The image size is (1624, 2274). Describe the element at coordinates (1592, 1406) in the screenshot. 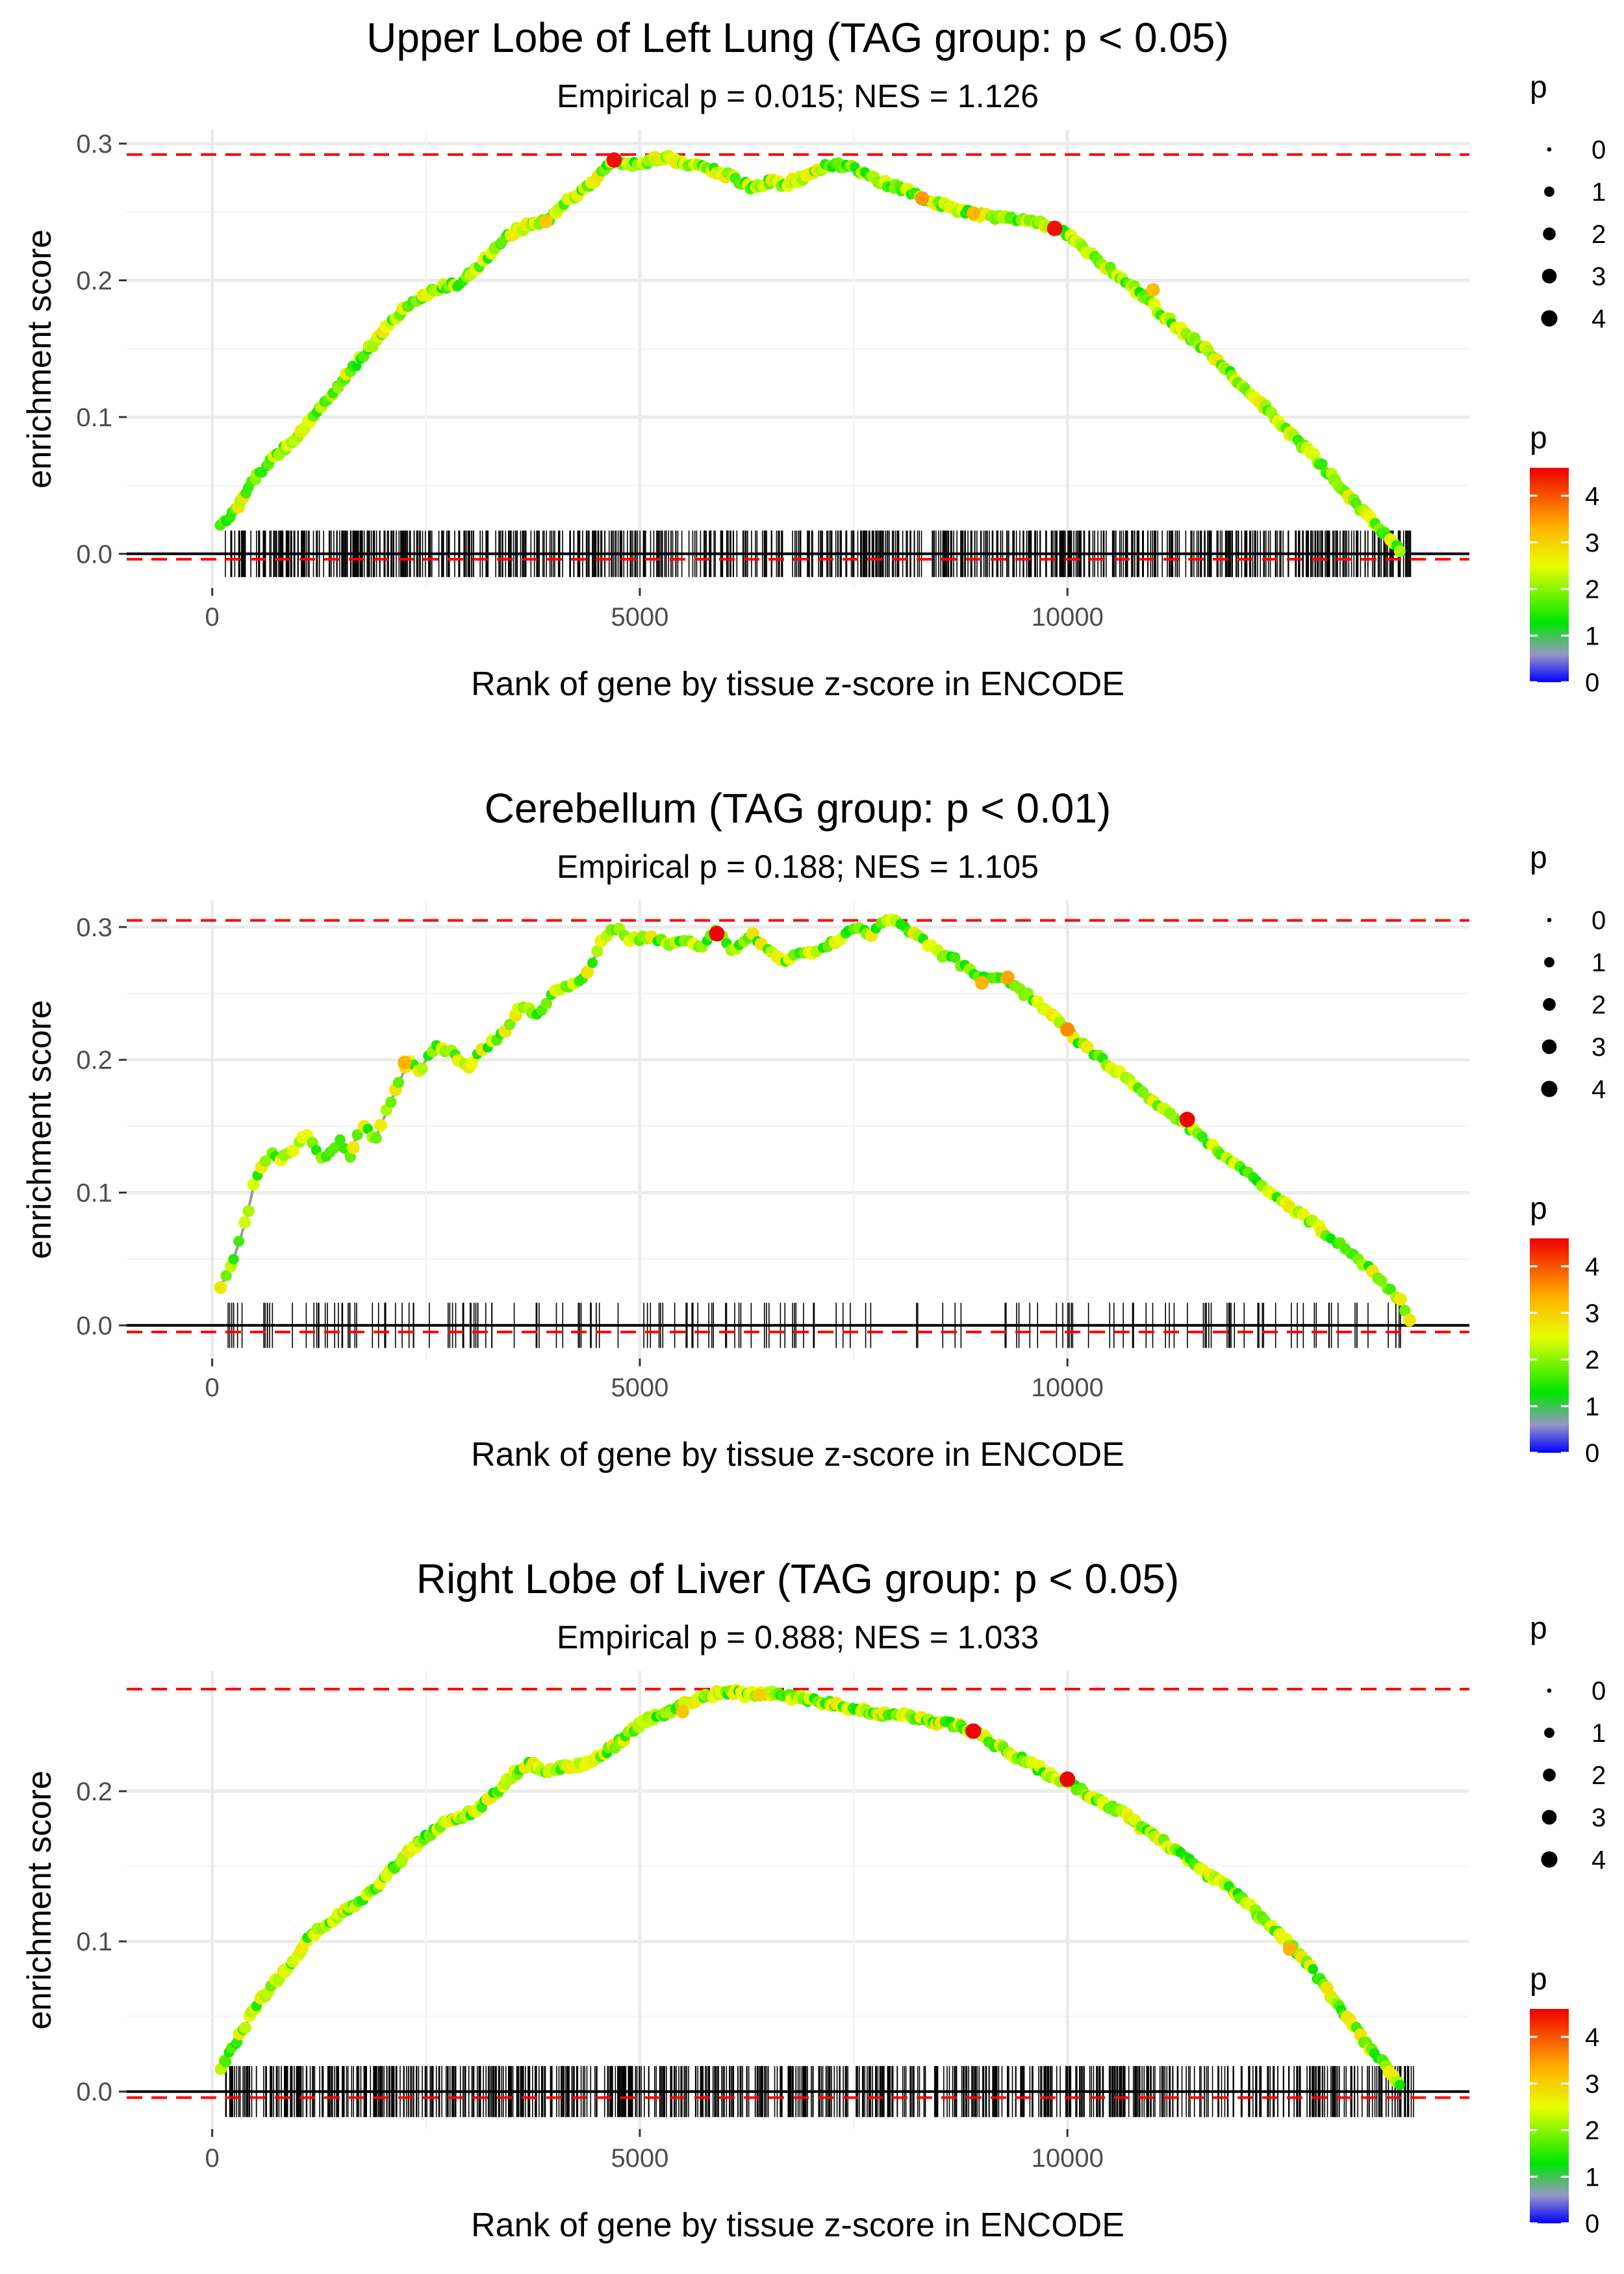

I see `color-legend-label: 1` at that location.